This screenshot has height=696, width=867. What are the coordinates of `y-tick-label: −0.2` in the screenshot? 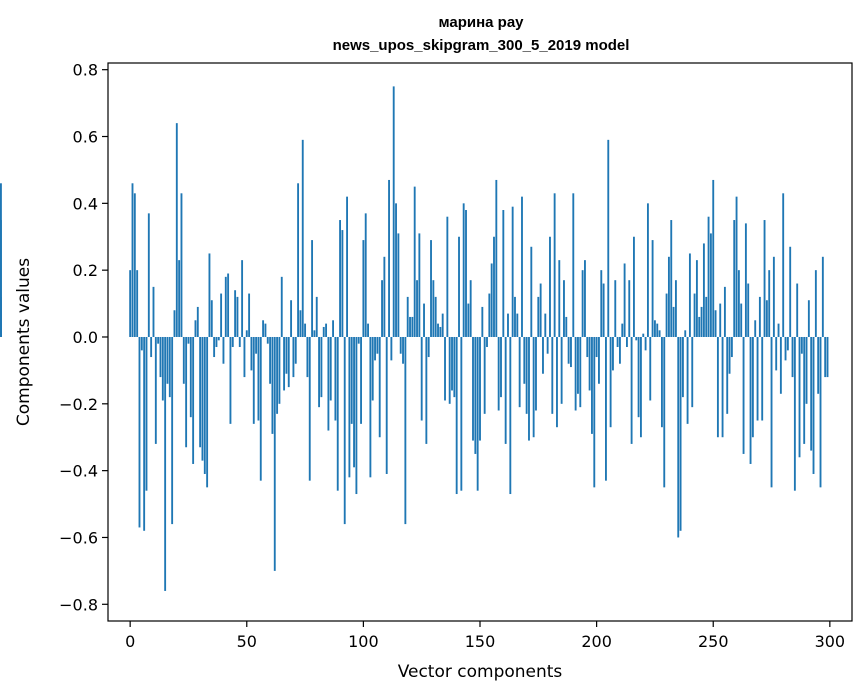 It's located at (78, 404).